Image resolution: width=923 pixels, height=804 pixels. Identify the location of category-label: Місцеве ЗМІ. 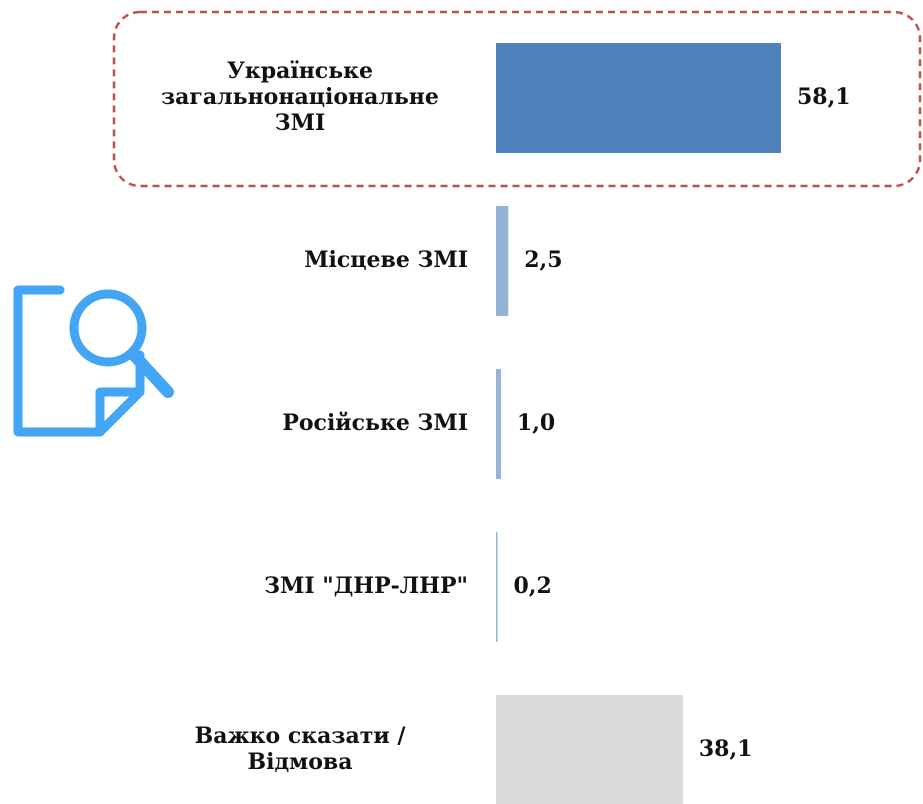
(386, 260).